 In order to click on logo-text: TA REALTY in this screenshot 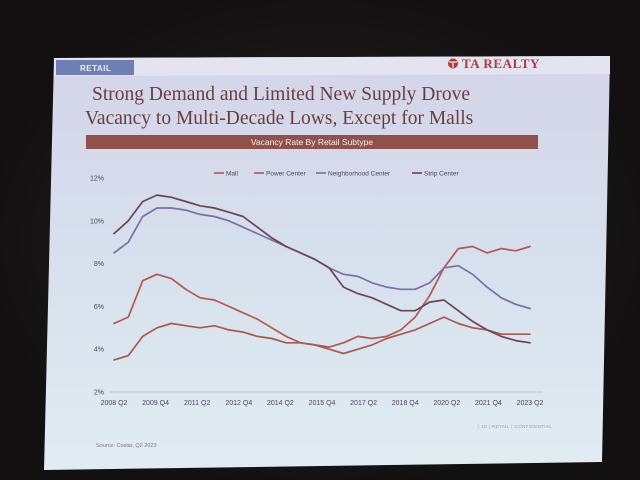, I will do `click(501, 63)`.